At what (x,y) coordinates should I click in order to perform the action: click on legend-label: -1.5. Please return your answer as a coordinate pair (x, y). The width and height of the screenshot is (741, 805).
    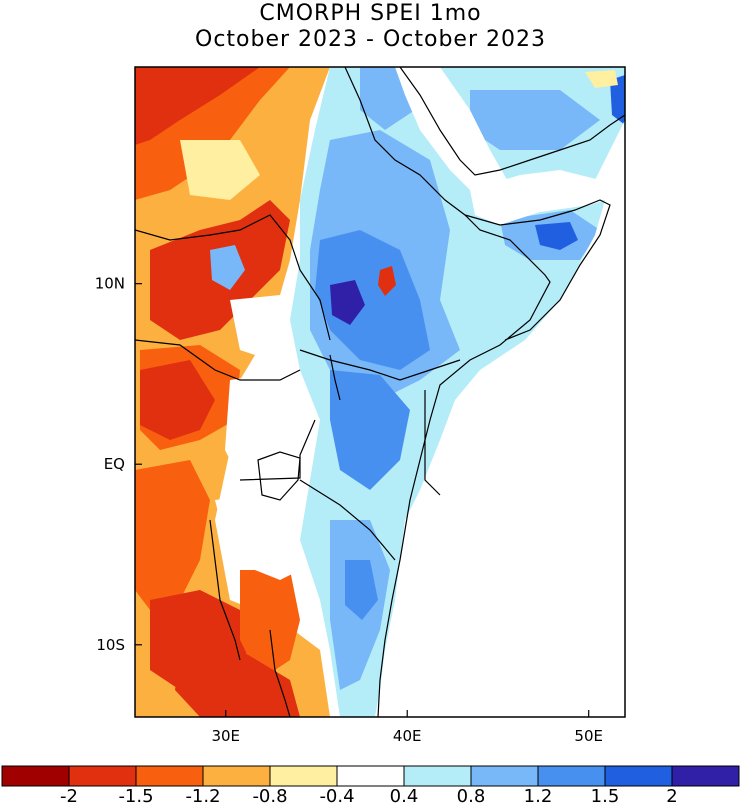
    Looking at the image, I should click on (135, 795).